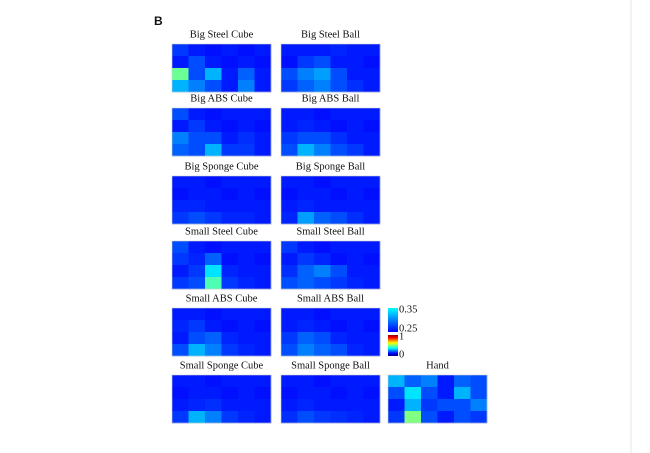 The width and height of the screenshot is (650, 453). What do you see at coordinates (401, 336) in the screenshot?
I see `colorbar-tick-label: 1` at bounding box center [401, 336].